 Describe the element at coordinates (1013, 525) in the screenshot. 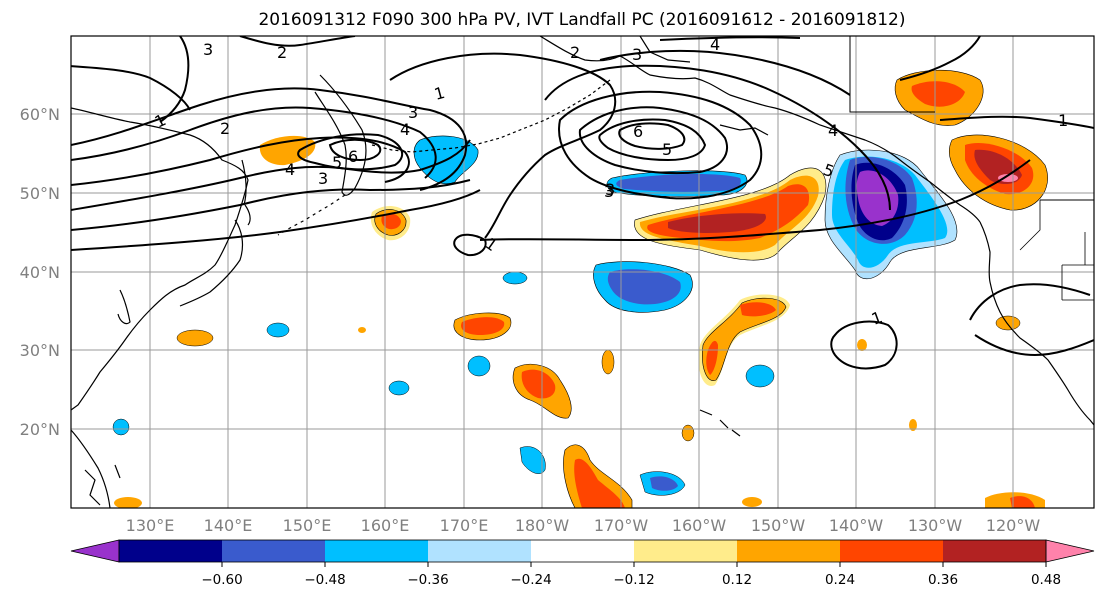

I see `lon-label: 120°W` at that location.